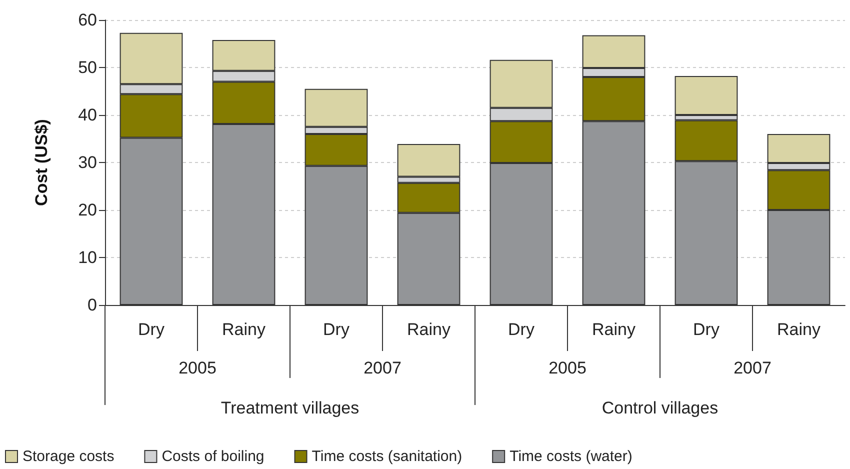 The height and width of the screenshot is (469, 850). I want to click on legend-label: Costs of boiling, so click(213, 456).